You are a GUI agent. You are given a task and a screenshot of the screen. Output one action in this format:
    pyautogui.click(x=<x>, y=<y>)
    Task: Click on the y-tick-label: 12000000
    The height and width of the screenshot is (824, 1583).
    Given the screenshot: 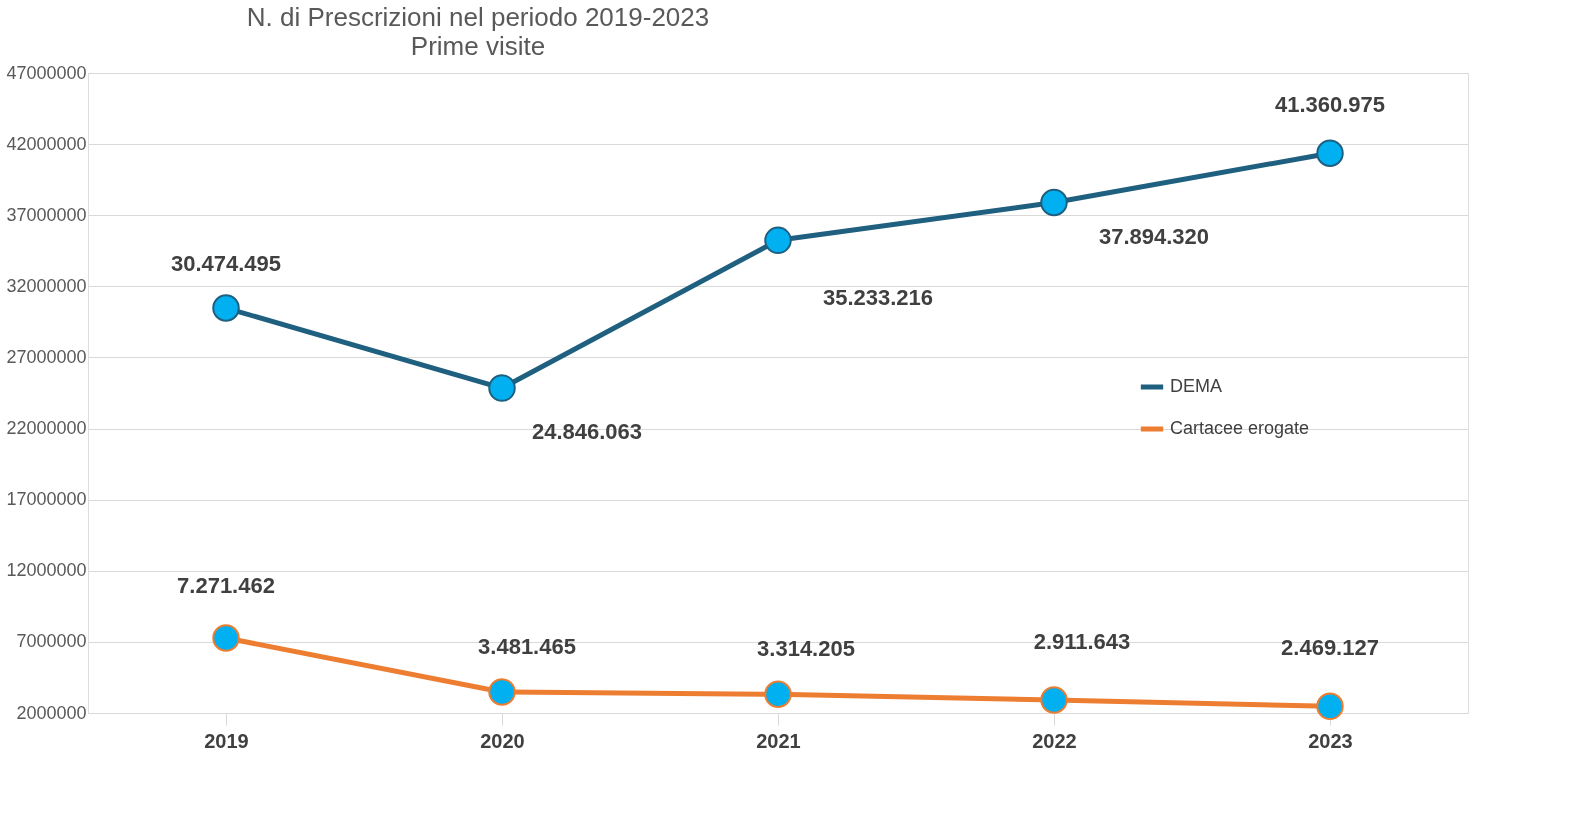 What is the action you would take?
    pyautogui.click(x=46, y=570)
    